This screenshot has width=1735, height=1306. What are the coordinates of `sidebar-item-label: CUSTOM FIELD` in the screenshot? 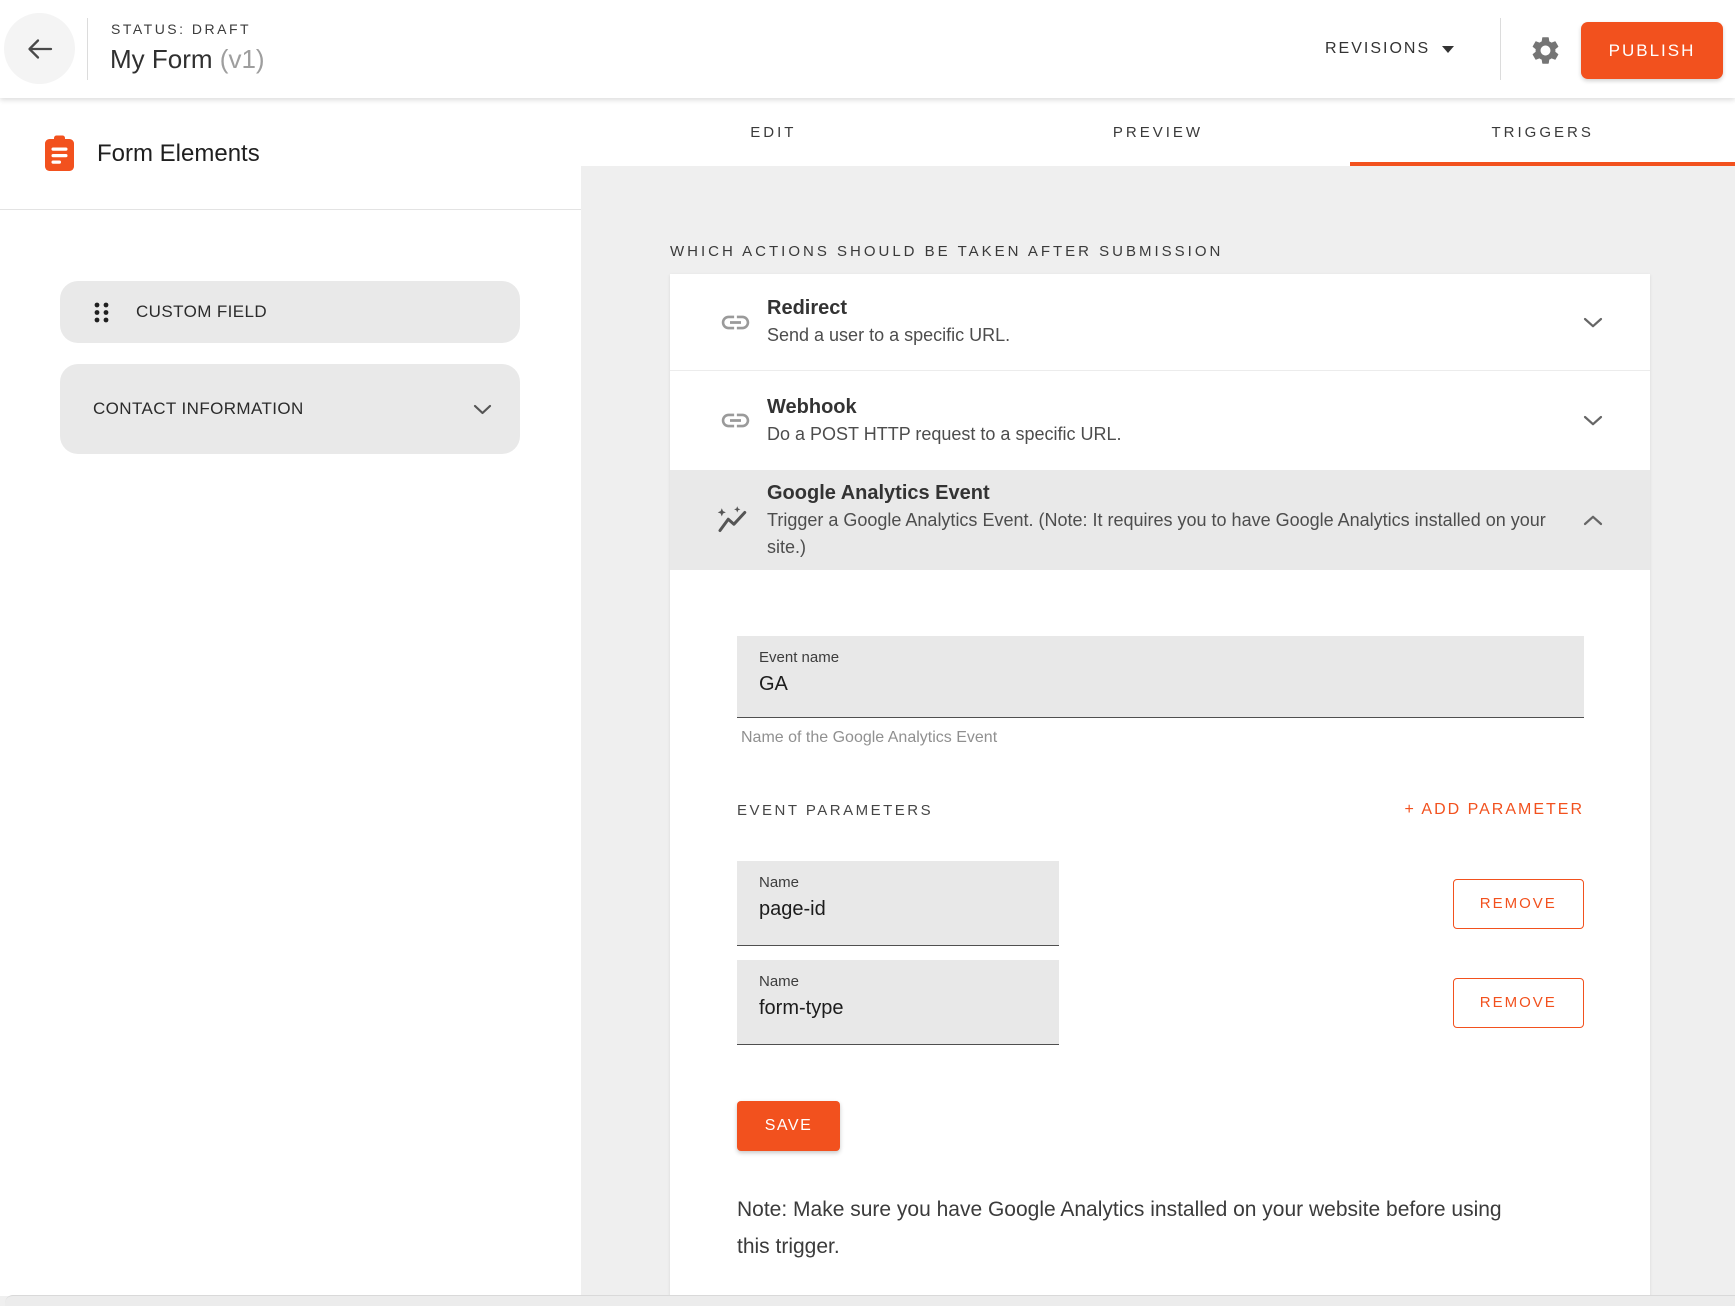 It's located at (202, 311).